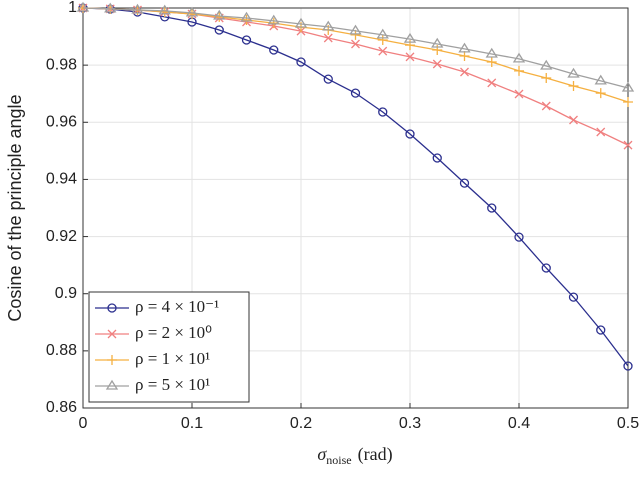  What do you see at coordinates (172, 384) in the screenshot?
I see `legend-label: ρ = 5 × 10¹` at bounding box center [172, 384].